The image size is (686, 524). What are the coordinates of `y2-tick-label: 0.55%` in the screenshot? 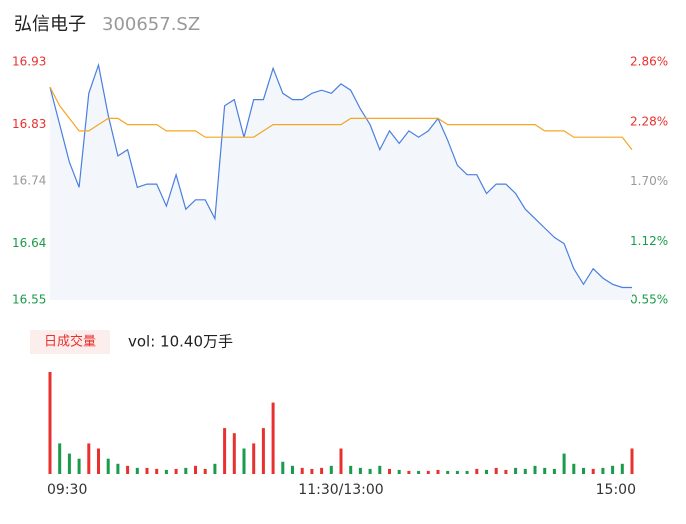 It's located at (649, 300).